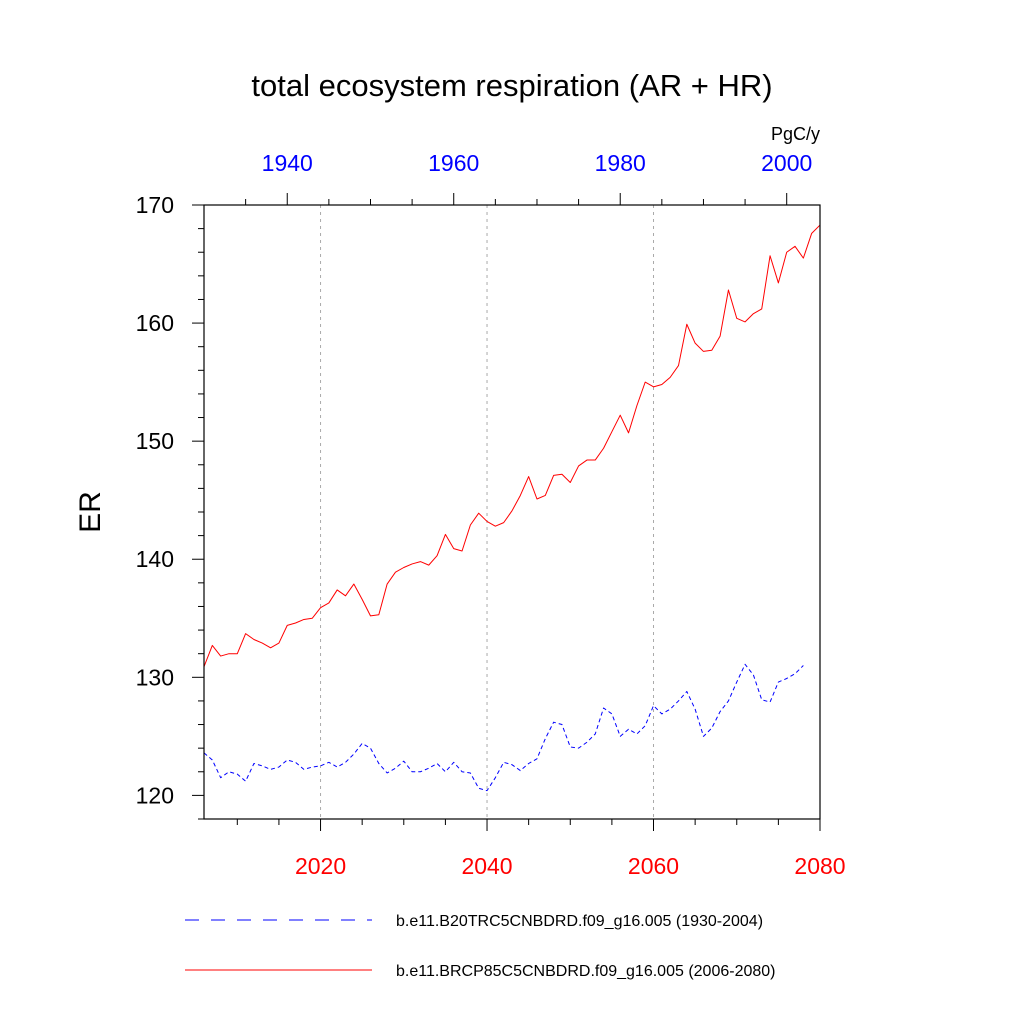 This screenshot has height=1024, width=1024. I want to click on top-tick-label-1960: 1960, so click(453, 163).